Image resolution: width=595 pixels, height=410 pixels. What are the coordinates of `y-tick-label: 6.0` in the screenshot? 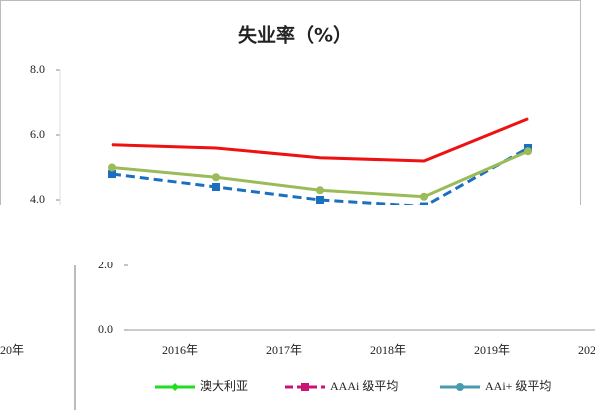 It's located at (37, 134).